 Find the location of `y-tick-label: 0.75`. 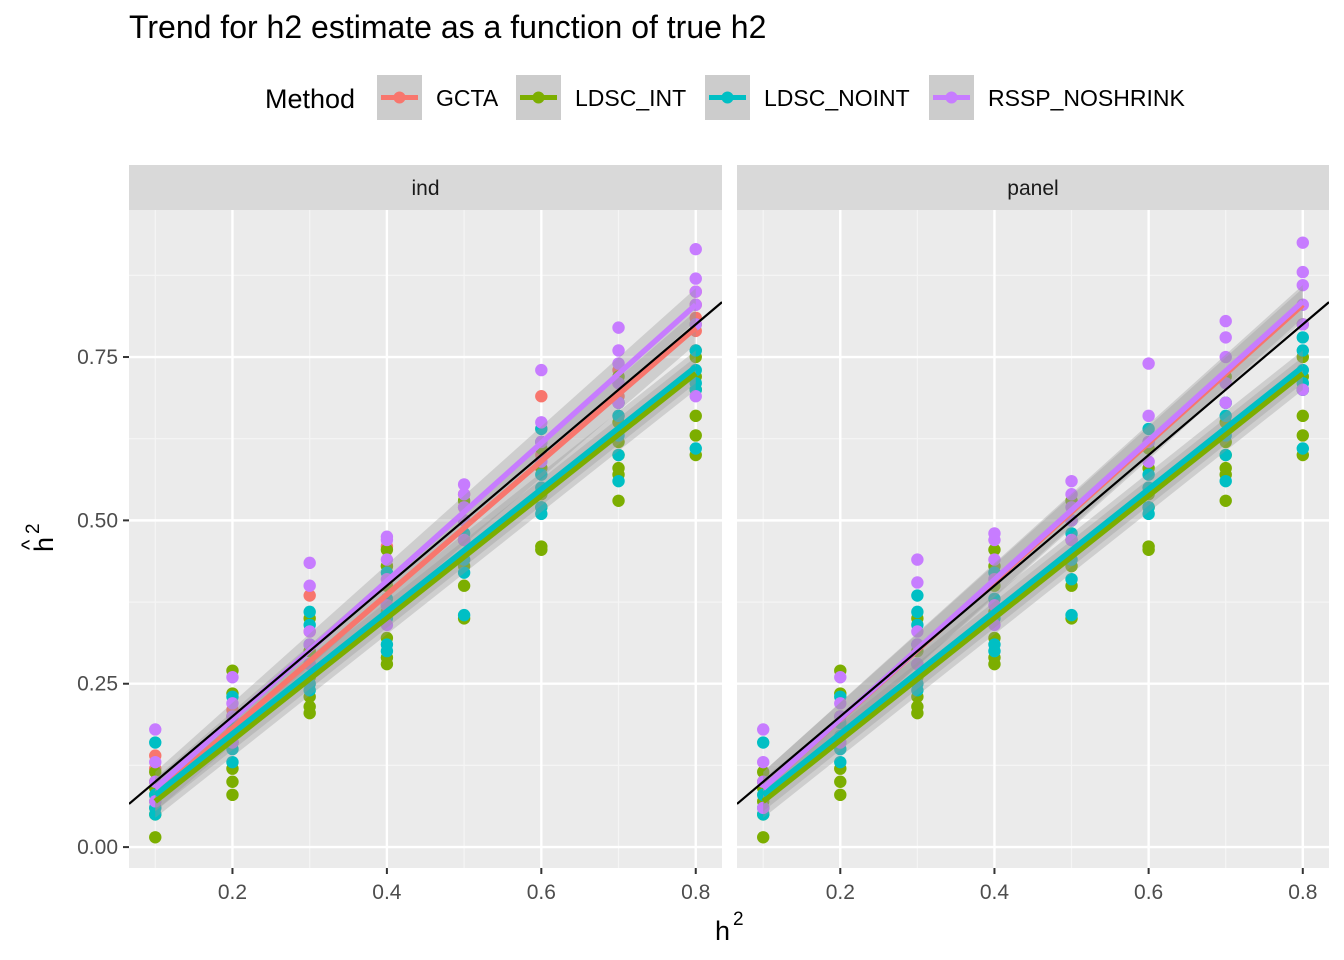

y-tick-label: 0.75 is located at coordinates (97, 357).